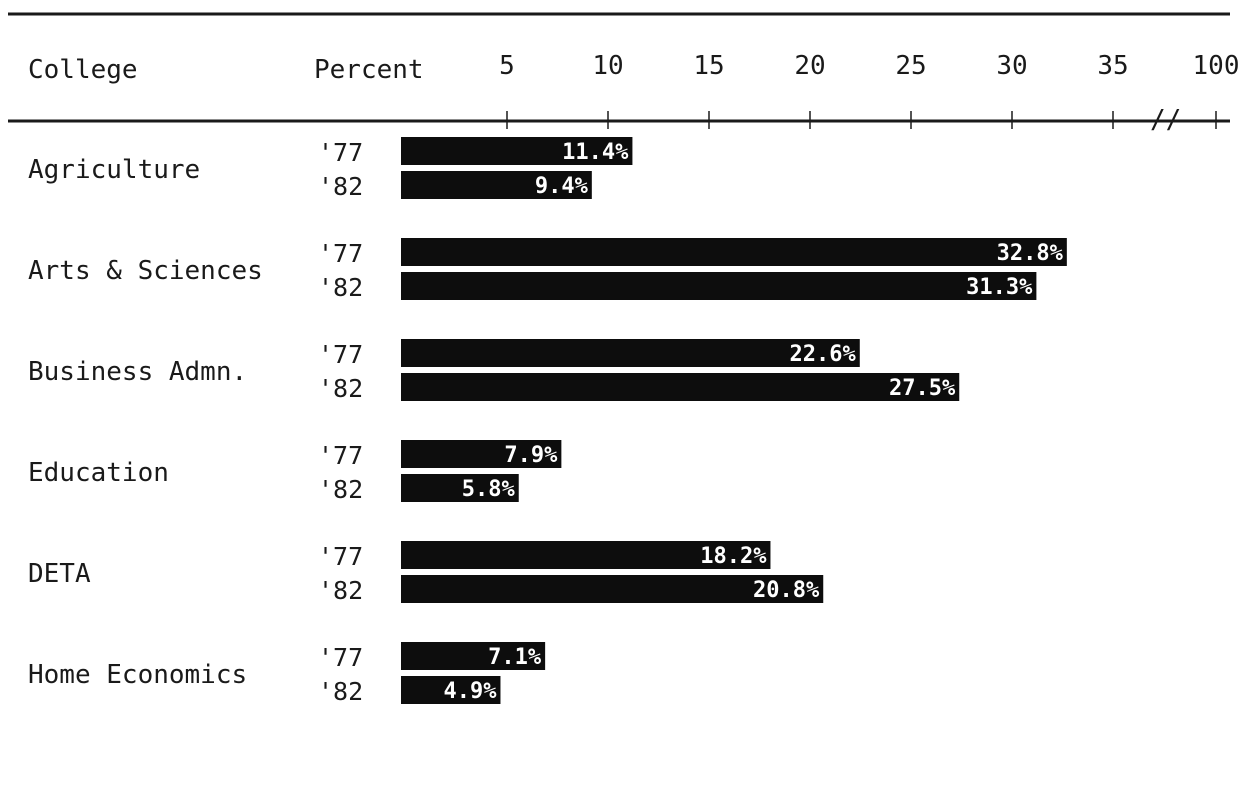 The image size is (1241, 786). Describe the element at coordinates (295, 472) in the screenshot. I see `row-3: Education '77 7.9% '82 5.8%` at that location.